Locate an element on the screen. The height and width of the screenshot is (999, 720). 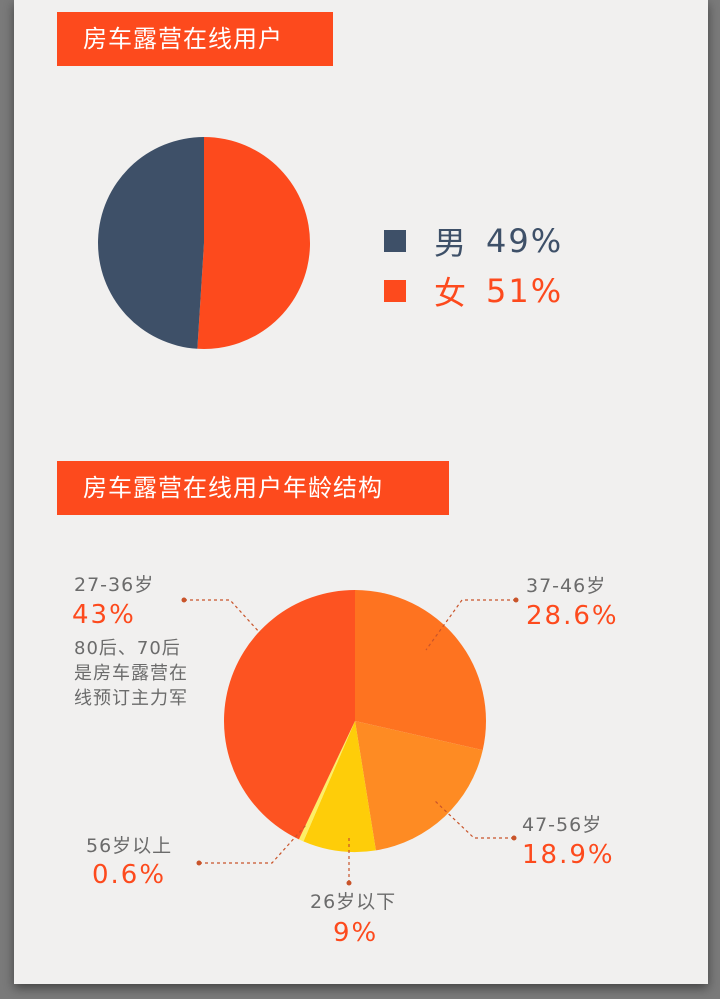
section-title-age: 房车露营在线用户年龄结构 is located at coordinates (253, 488).